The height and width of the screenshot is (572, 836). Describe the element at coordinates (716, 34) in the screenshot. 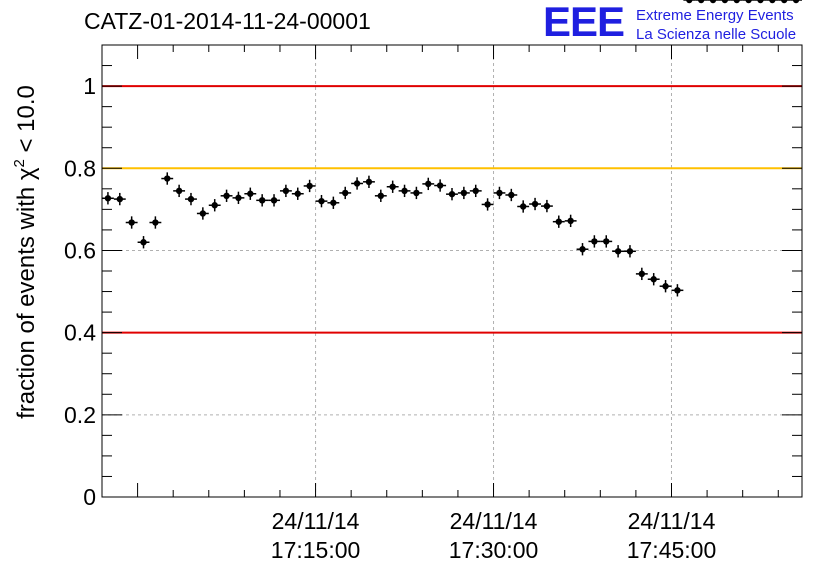

I see `logo-tagline-2: La Scienza nelle Scuole` at that location.